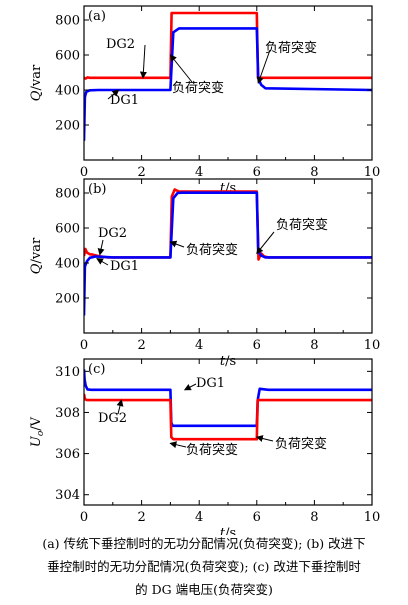 This screenshot has height=605, width=408. Describe the element at coordinates (41, 433) in the screenshot. I see `y-axis-label-sub: o` at that location.